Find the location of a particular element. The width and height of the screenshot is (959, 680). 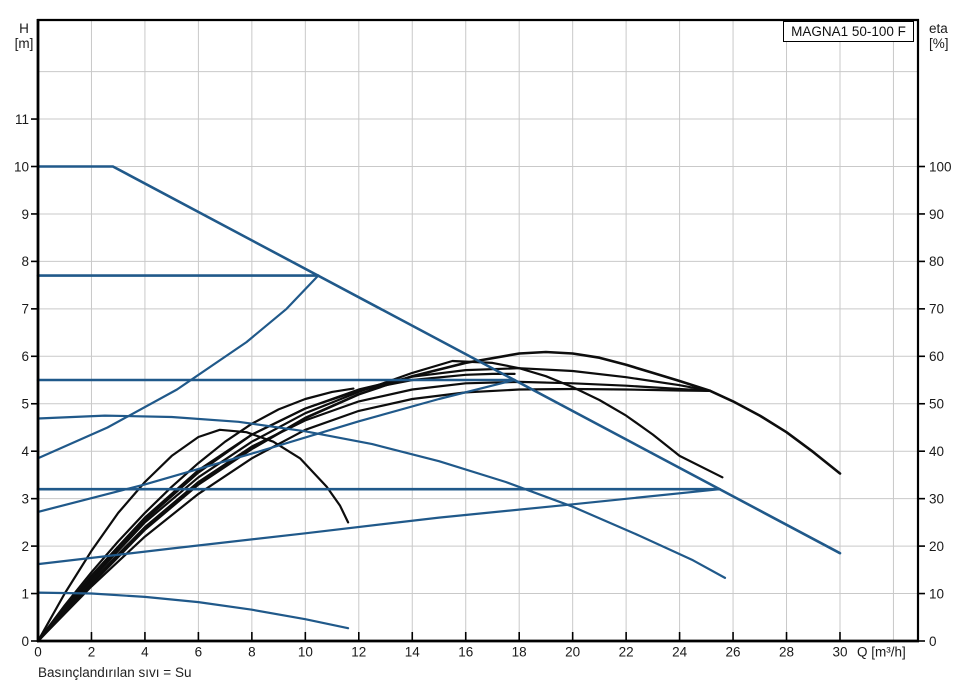

left-tick-label: 9 is located at coordinates (25, 214).